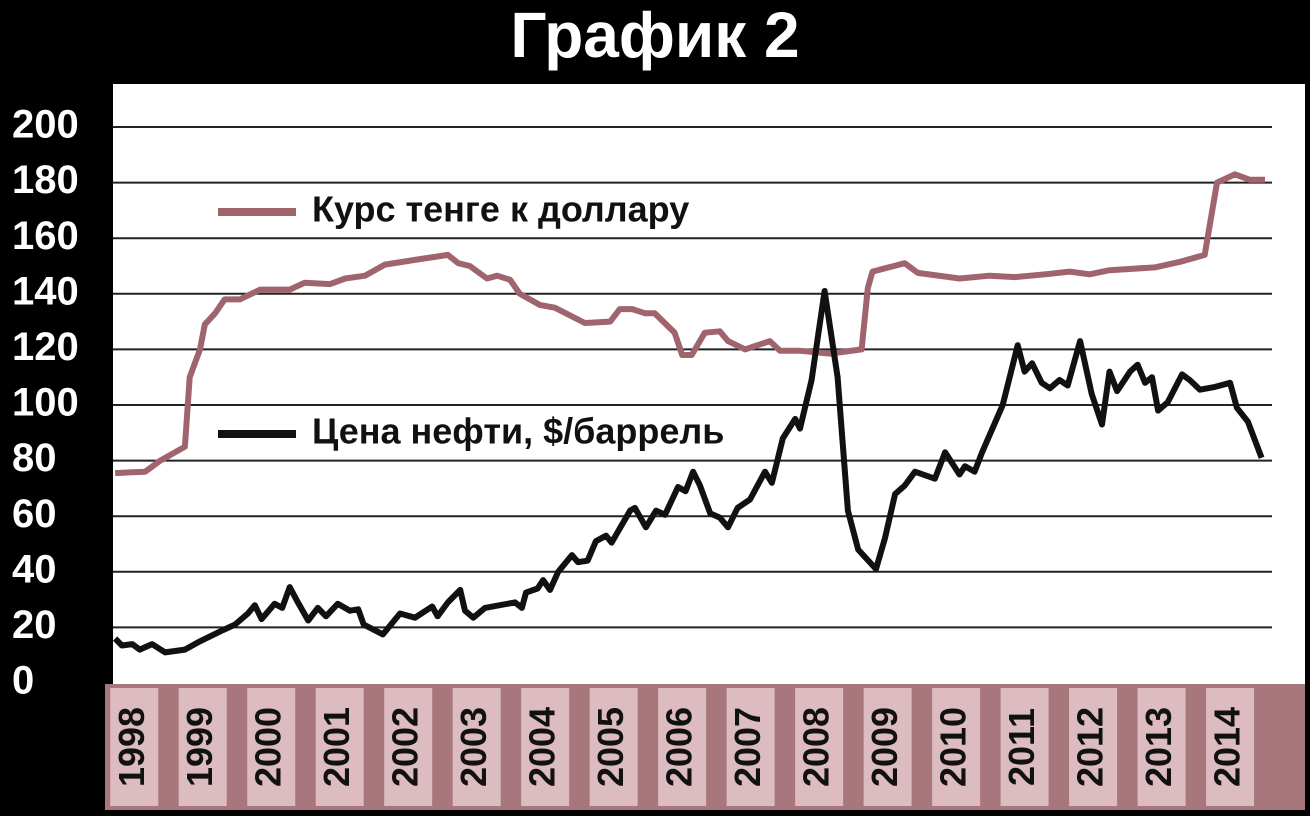 The image size is (1310, 816). I want to click on x-tick-label: 2008, so click(816, 747).